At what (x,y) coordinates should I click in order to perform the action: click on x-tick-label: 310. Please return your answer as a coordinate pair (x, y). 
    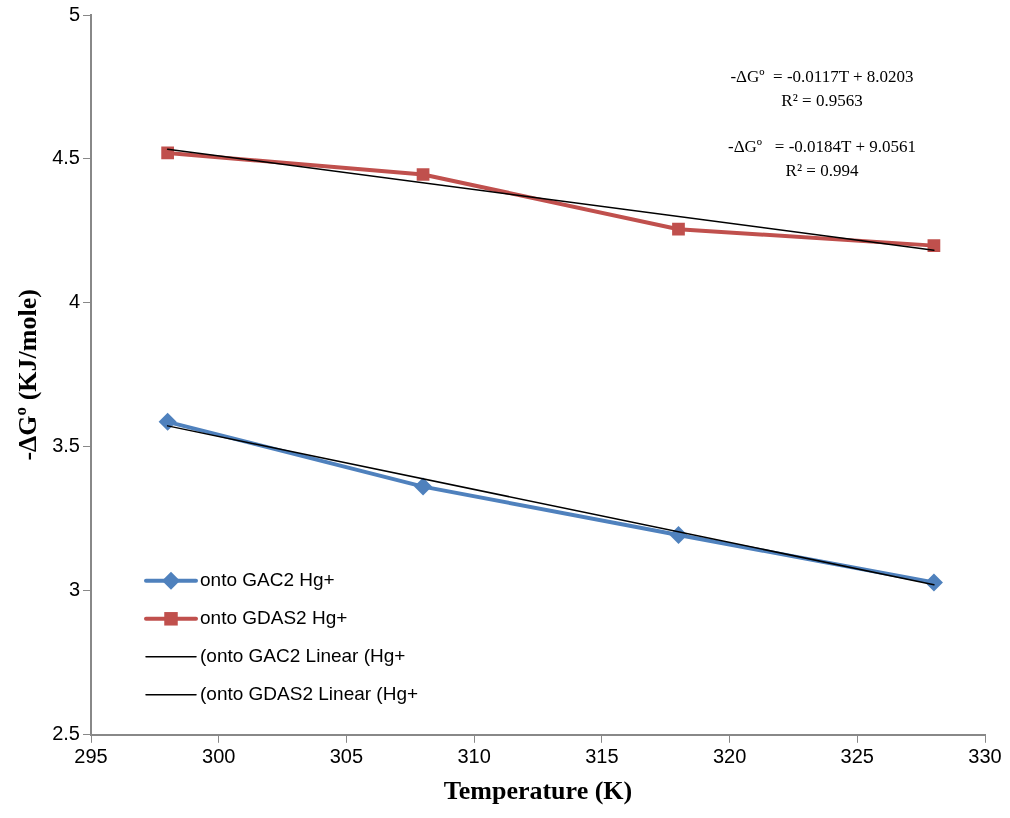
    Looking at the image, I should click on (474, 756).